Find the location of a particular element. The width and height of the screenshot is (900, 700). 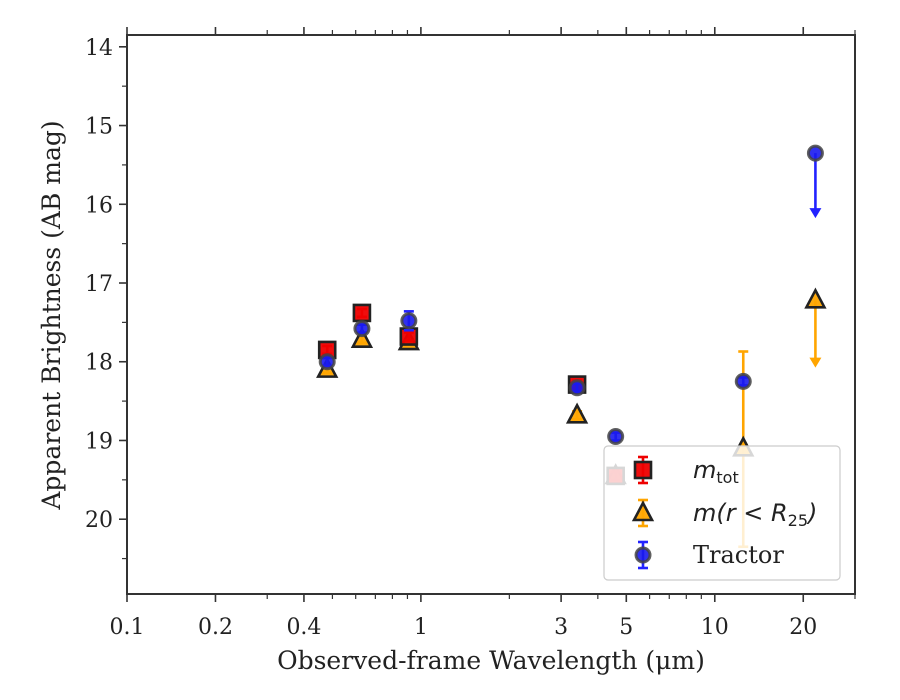

legend-box is located at coordinates (722, 513).